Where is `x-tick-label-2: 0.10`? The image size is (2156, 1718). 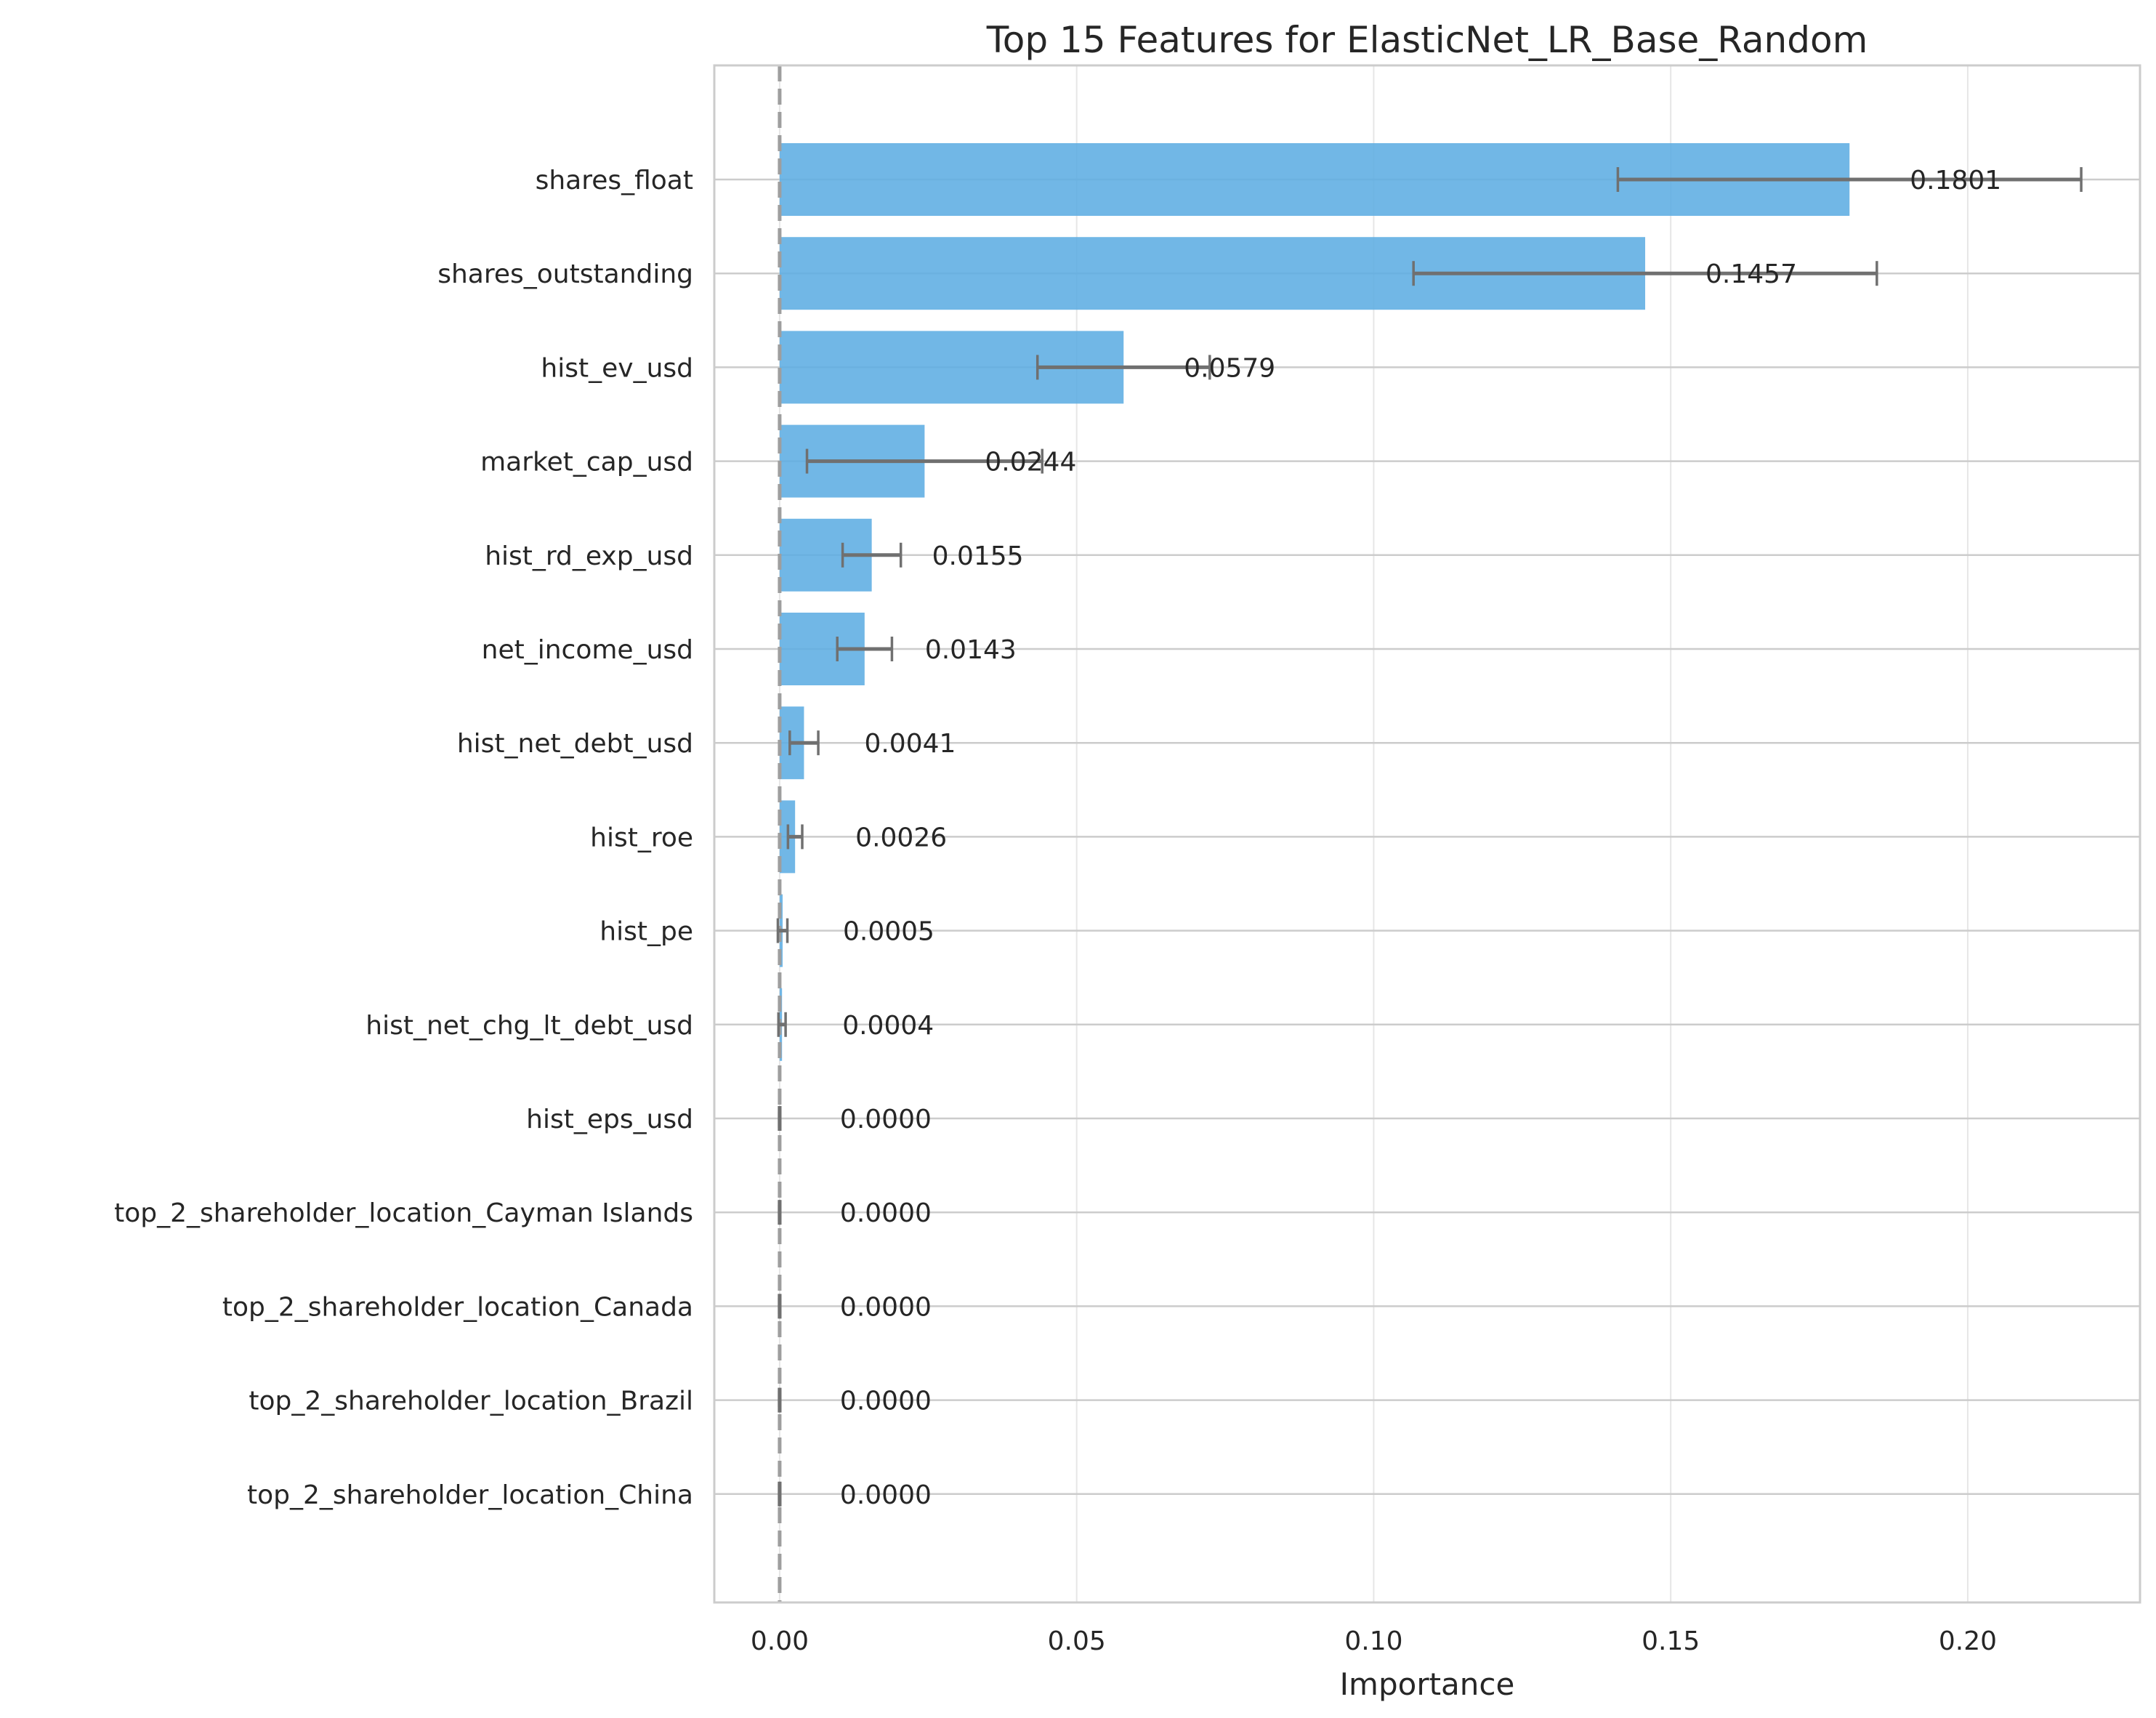
x-tick-label-2: 0.10 is located at coordinates (1373, 1641).